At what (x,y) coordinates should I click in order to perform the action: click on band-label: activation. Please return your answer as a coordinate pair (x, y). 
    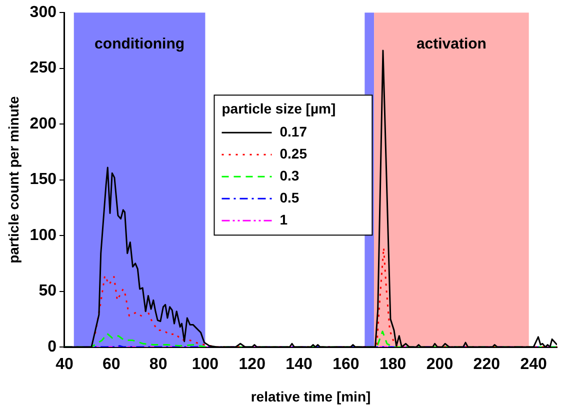
    Looking at the image, I should click on (451, 44).